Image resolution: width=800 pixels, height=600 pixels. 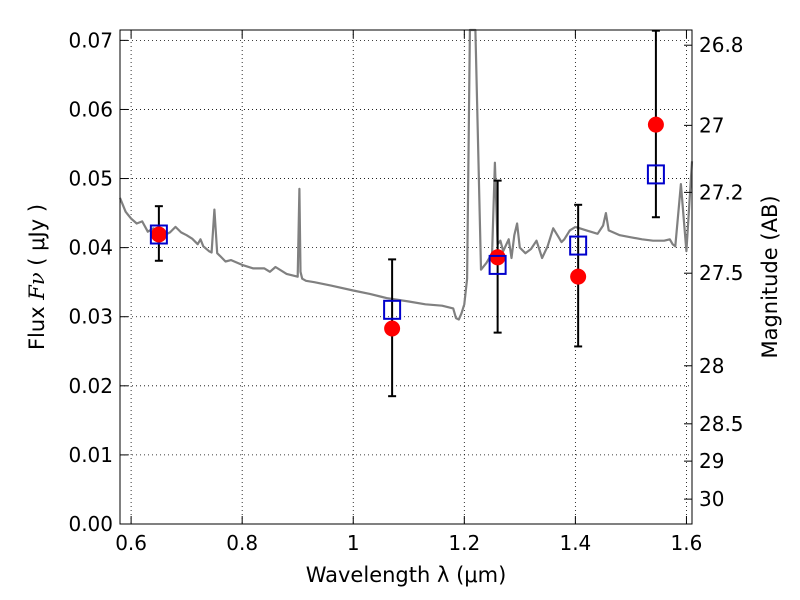 I want to click on x-tick-label: 0.8, so click(x=242, y=543).